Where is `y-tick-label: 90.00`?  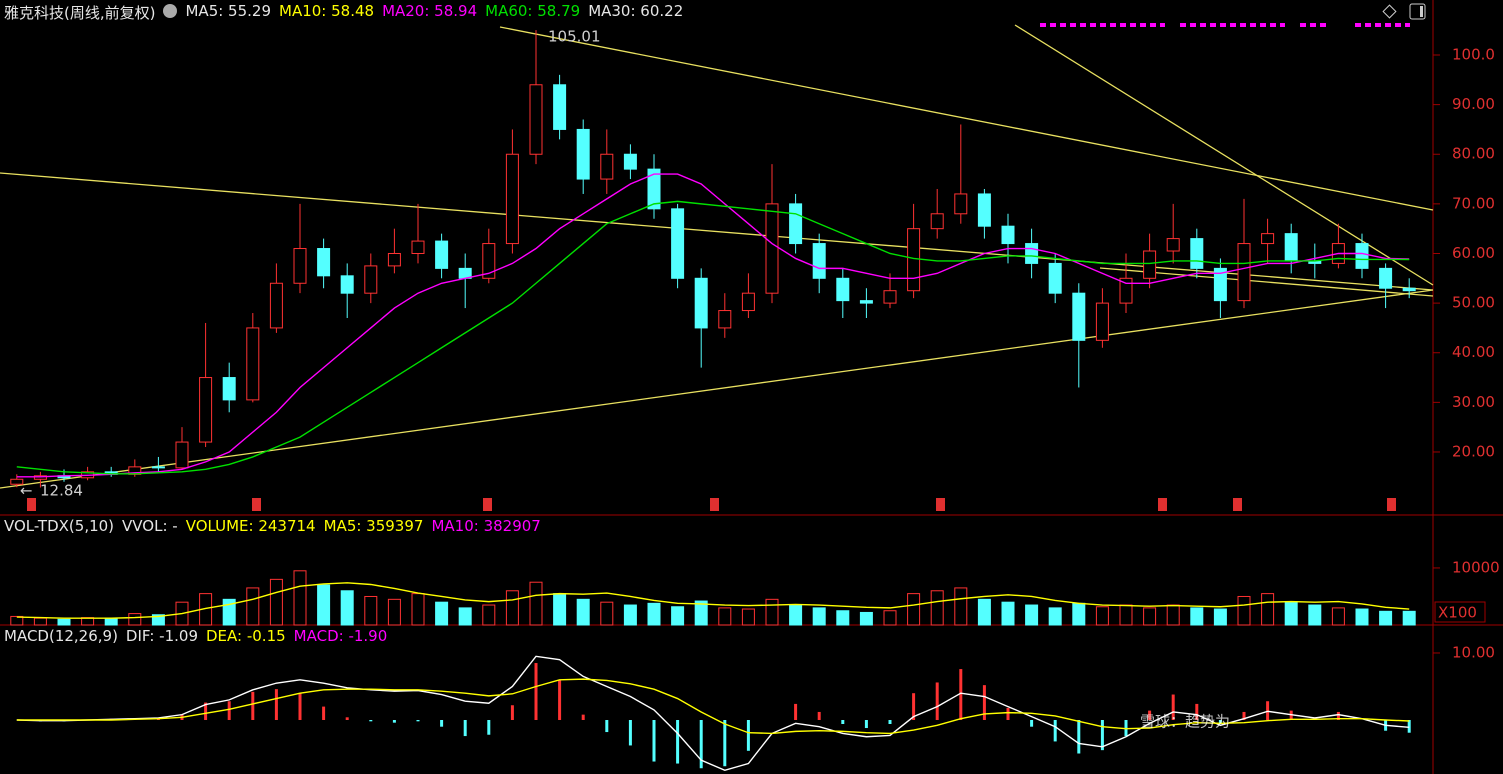
y-tick-label: 90.00 is located at coordinates (1473, 104).